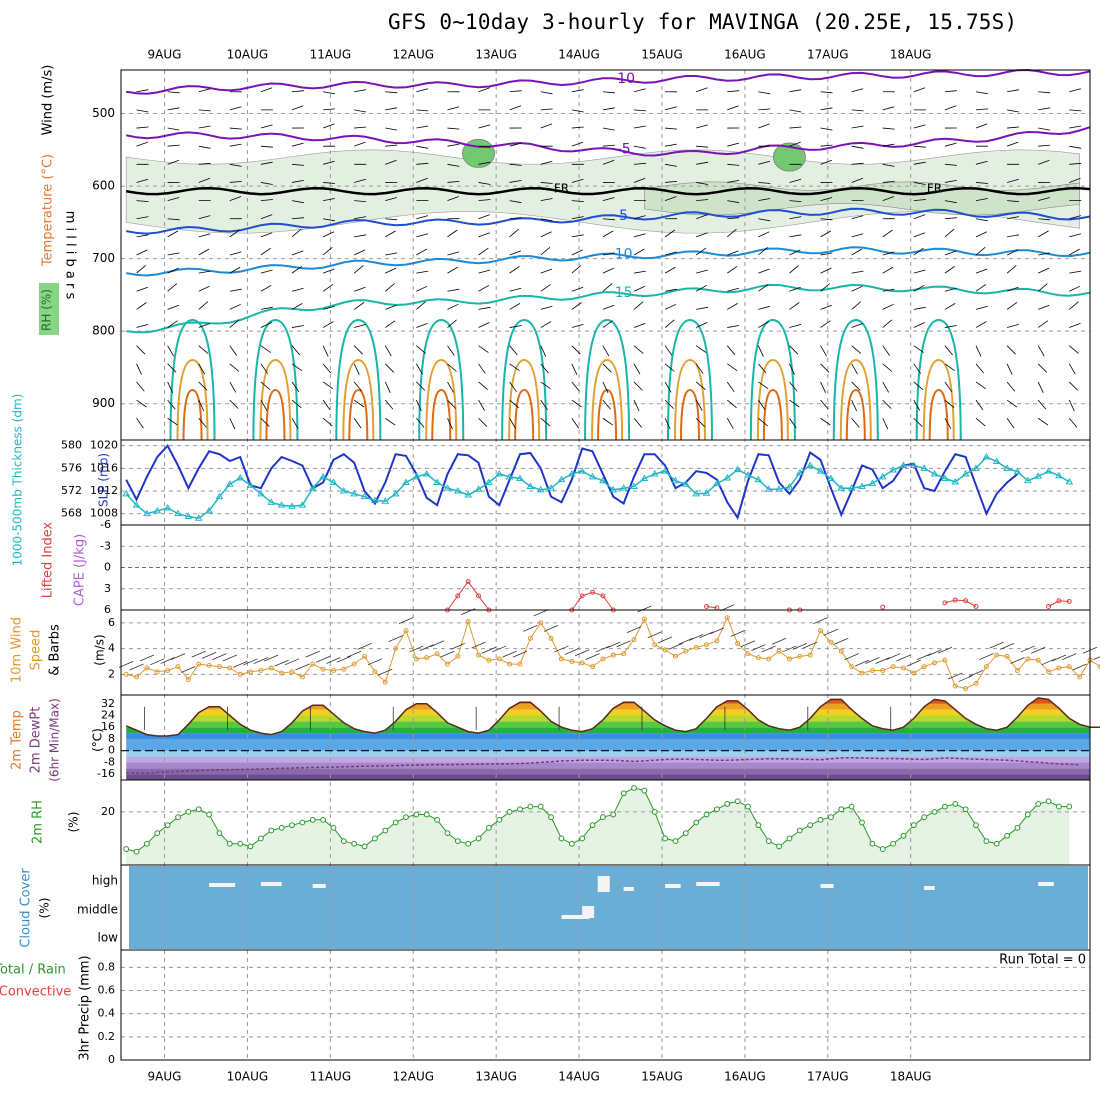 The width and height of the screenshot is (1100, 1100). What do you see at coordinates (572, 481) in the screenshot?
I see `slp-line` at bounding box center [572, 481].